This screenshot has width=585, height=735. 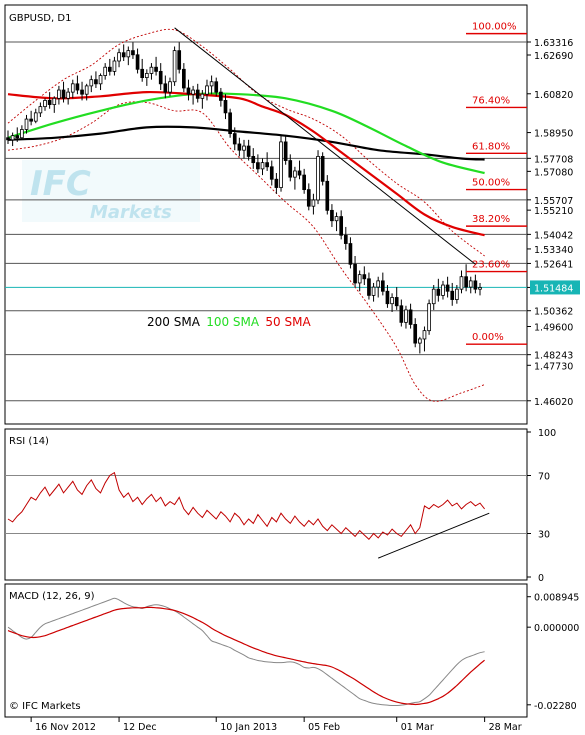 What do you see at coordinates (111, 191) in the screenshot?
I see `watermark-box` at bounding box center [111, 191].